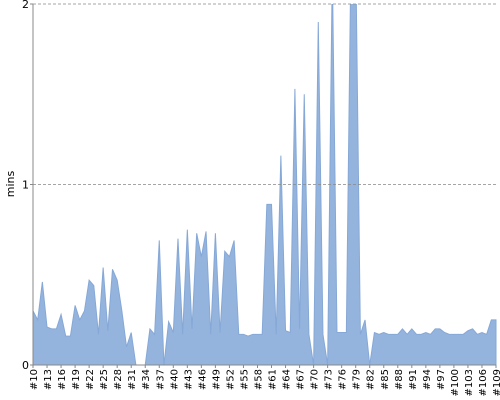 This screenshot has width=500, height=400. What do you see at coordinates (413, 379) in the screenshot?
I see `x-tick-label: #91` at bounding box center [413, 379].